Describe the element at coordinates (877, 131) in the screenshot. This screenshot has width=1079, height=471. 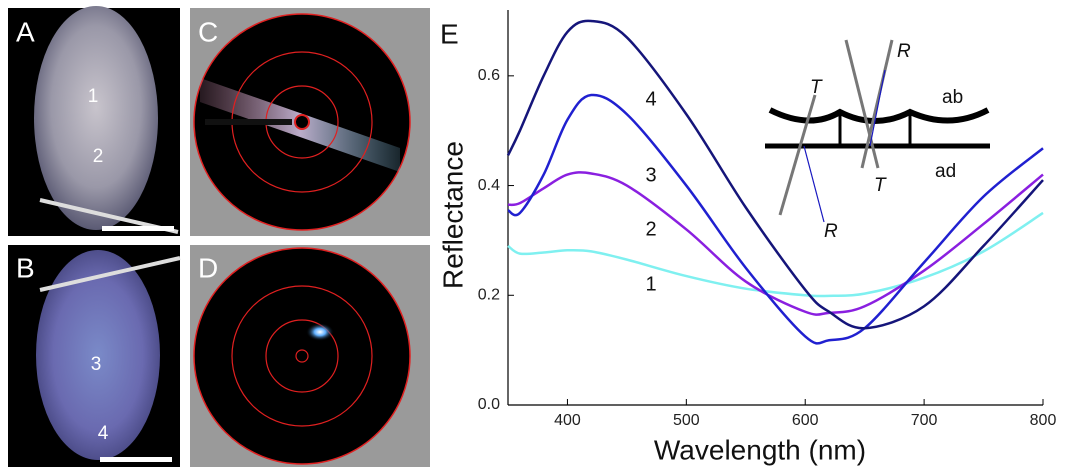
I see `inset-diagram` at that location.